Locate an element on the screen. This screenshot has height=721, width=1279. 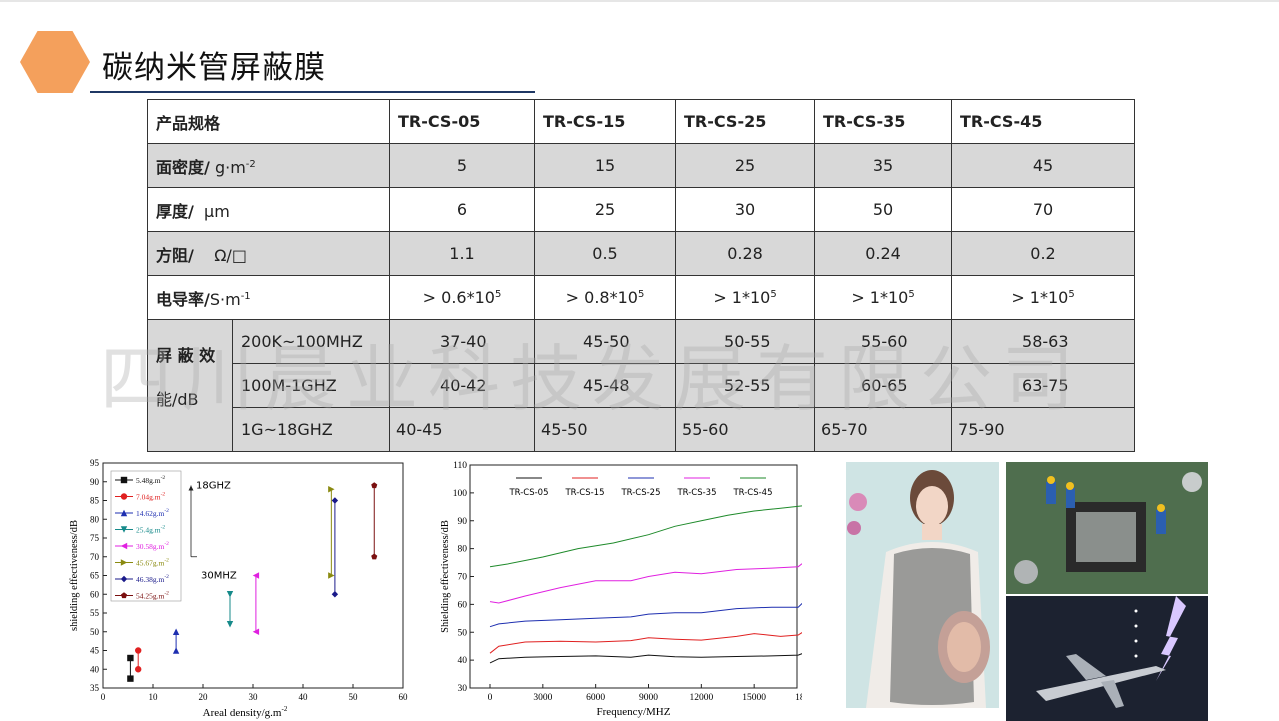
x-tick-label: 20 is located at coordinates (204, 697).